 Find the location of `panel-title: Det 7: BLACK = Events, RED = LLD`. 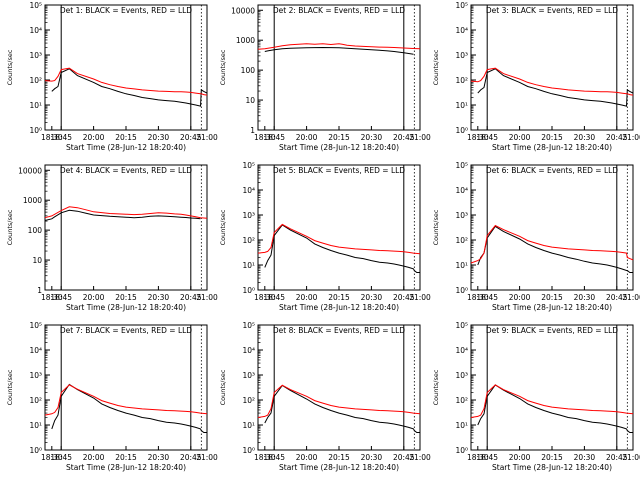

panel-title: Det 7: BLACK = Events, RED = LLD is located at coordinates (126, 330).